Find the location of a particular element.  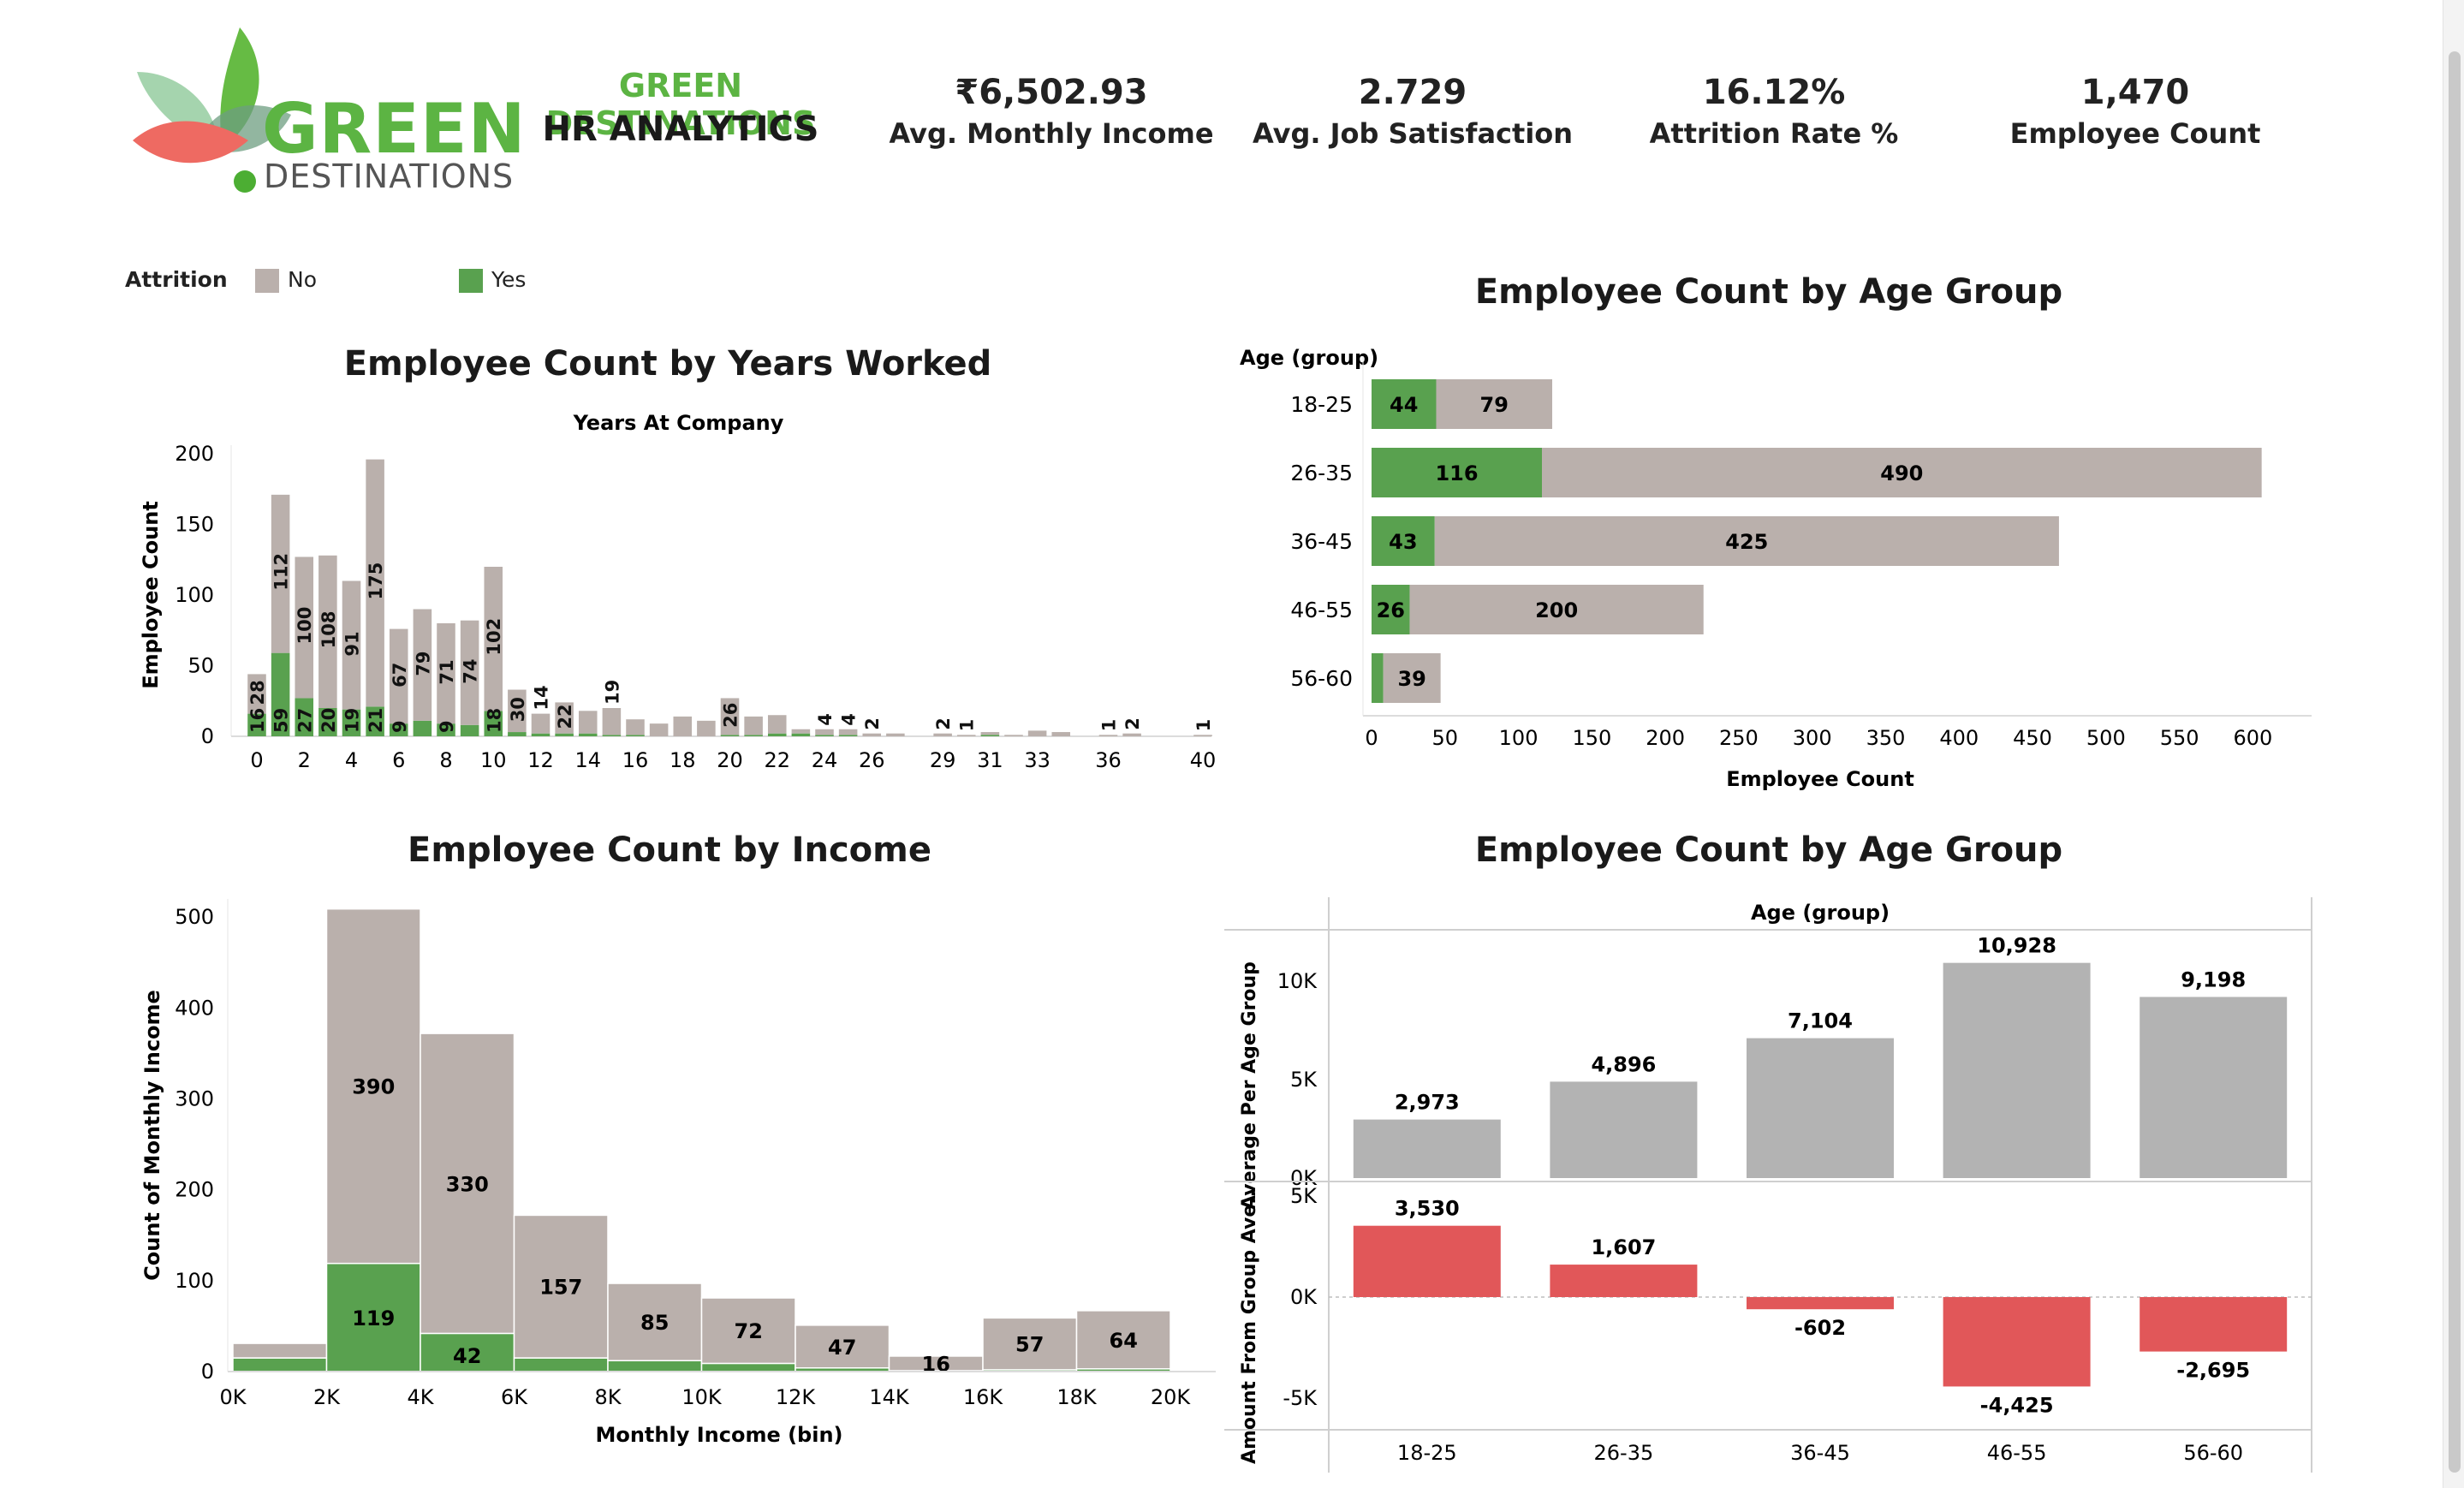

y-tick-label: 0 is located at coordinates (207, 736).